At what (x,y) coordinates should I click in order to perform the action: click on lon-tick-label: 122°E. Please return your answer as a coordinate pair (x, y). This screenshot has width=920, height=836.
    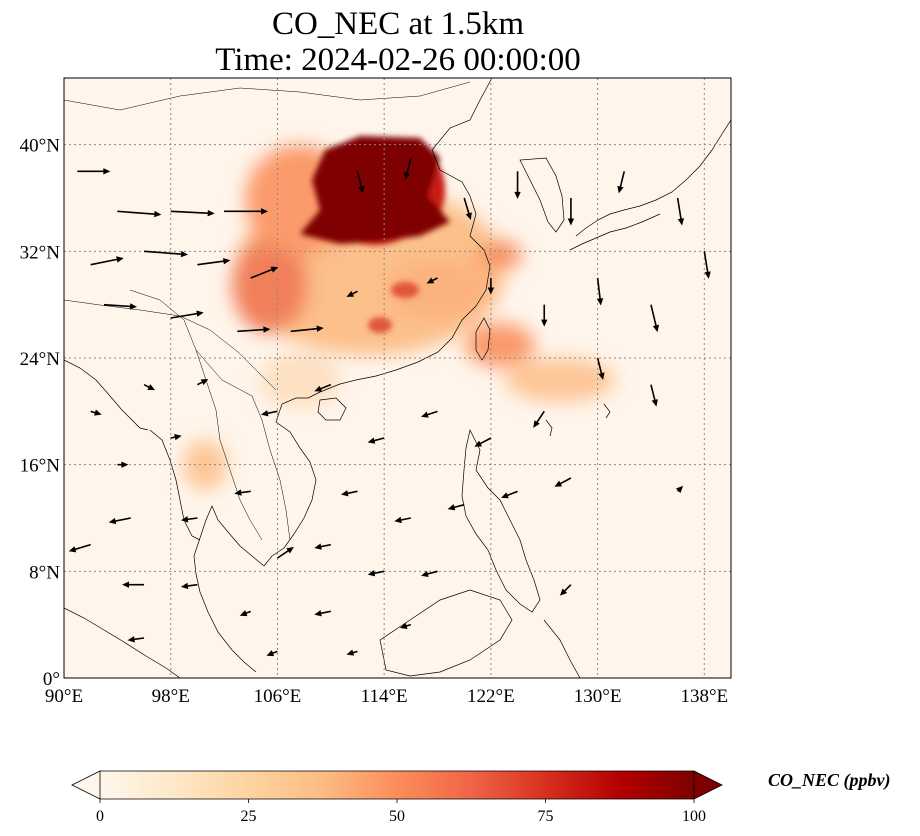
    Looking at the image, I should click on (491, 696).